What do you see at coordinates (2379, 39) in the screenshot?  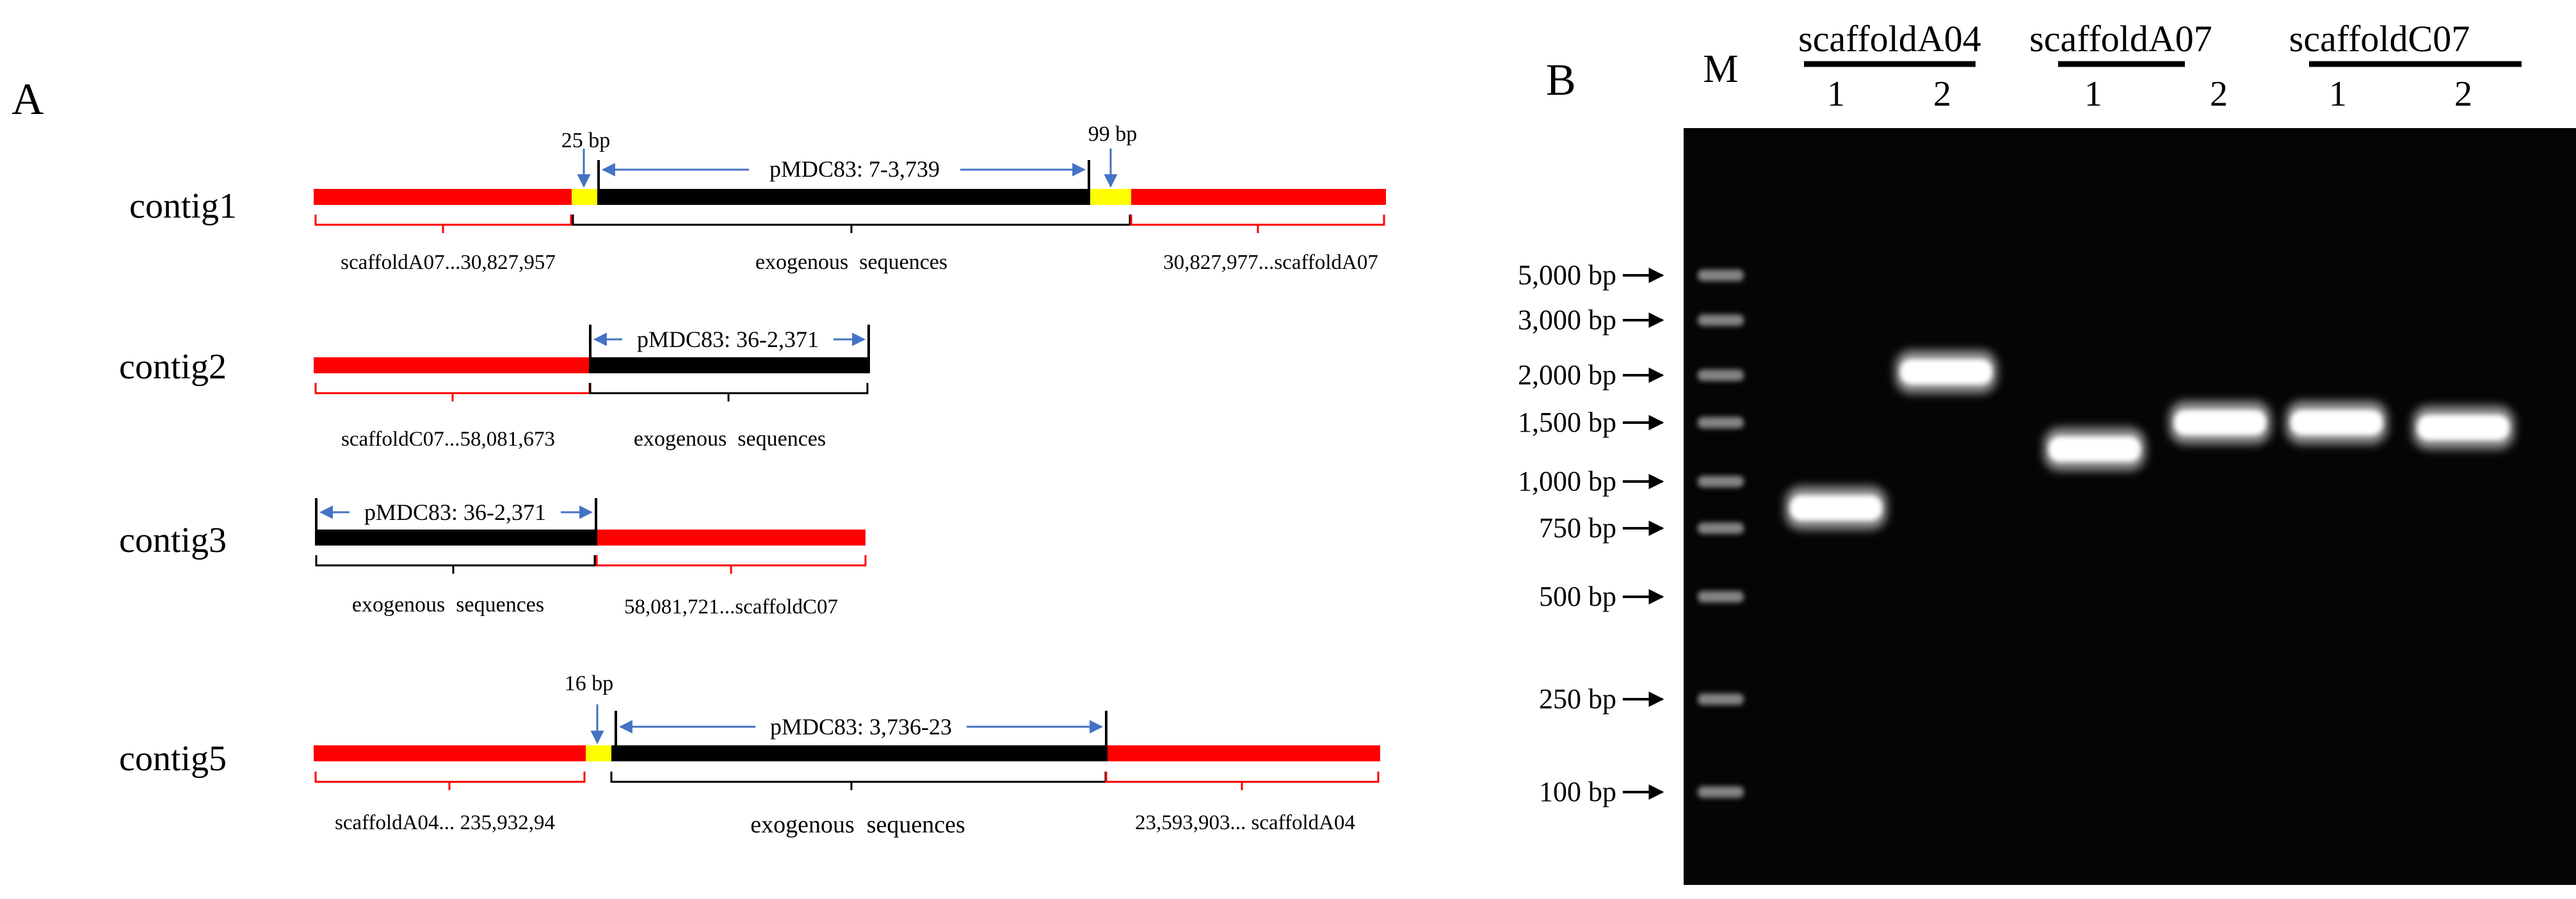 I see `lane-group-name: scaffoldC07` at bounding box center [2379, 39].